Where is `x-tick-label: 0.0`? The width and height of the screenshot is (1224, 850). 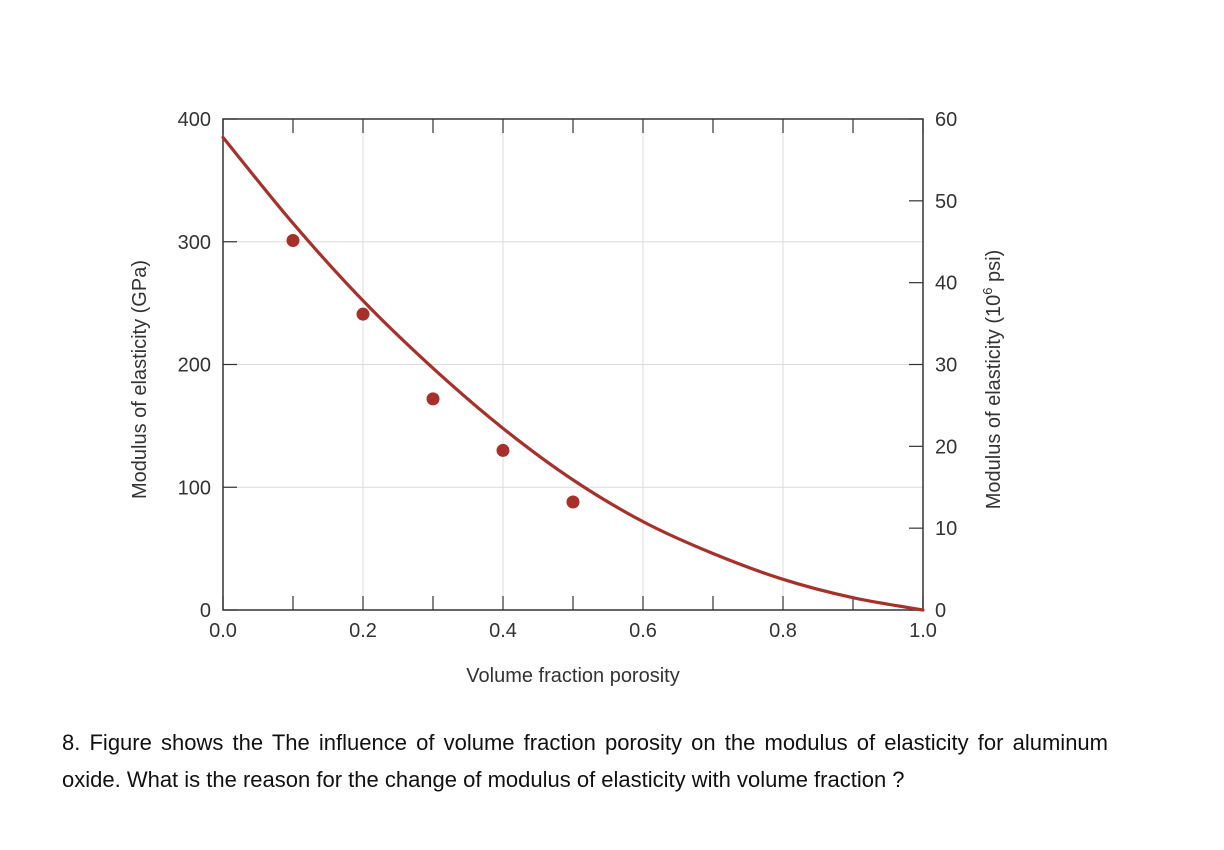 x-tick-label: 0.0 is located at coordinates (223, 631).